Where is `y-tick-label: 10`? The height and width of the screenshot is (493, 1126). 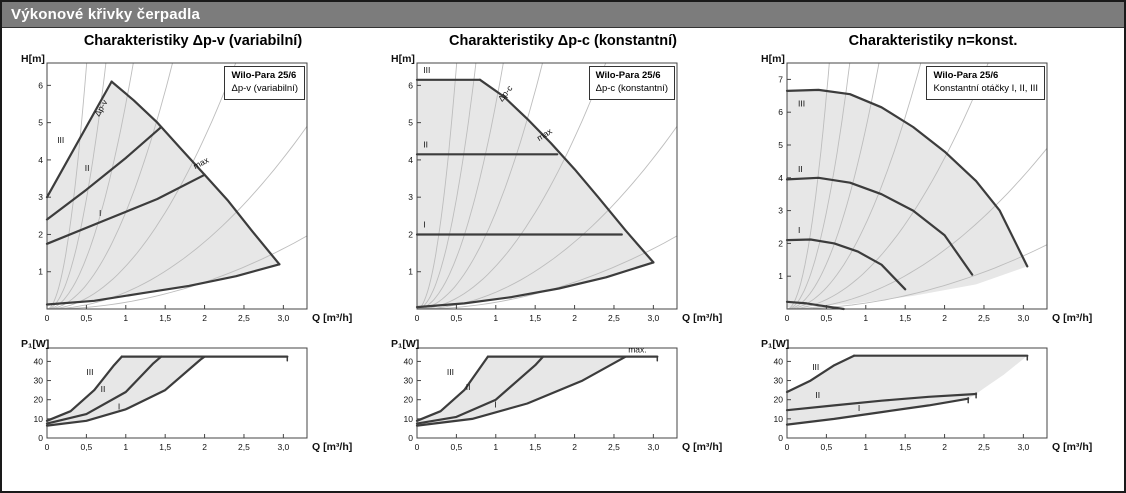 y-tick-label: 10 is located at coordinates (39, 419).